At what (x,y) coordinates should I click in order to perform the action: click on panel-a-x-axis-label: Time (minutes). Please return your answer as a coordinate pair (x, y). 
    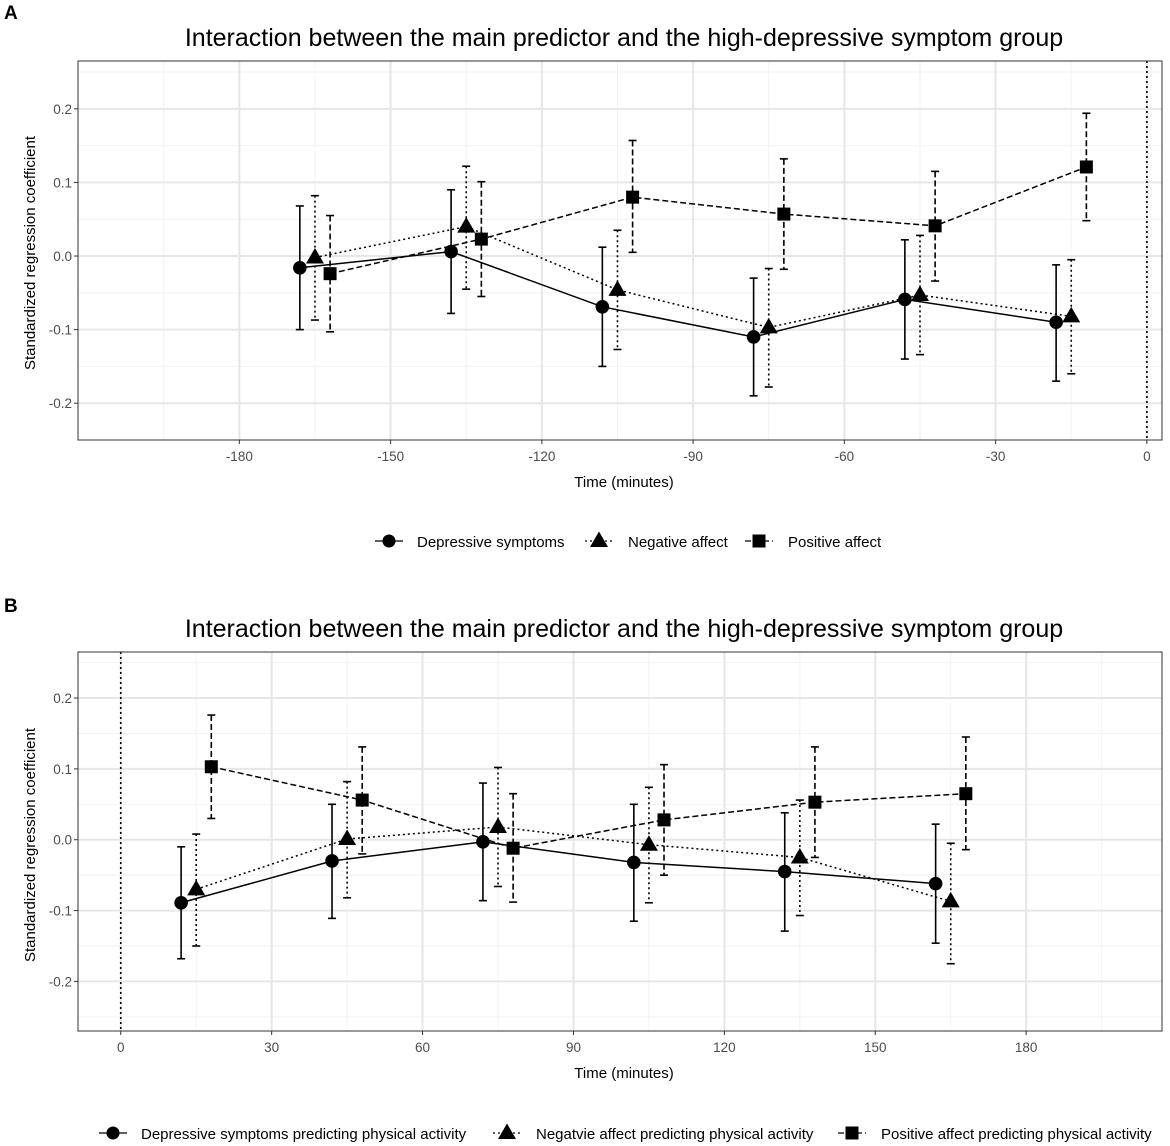
    Looking at the image, I should click on (623, 482).